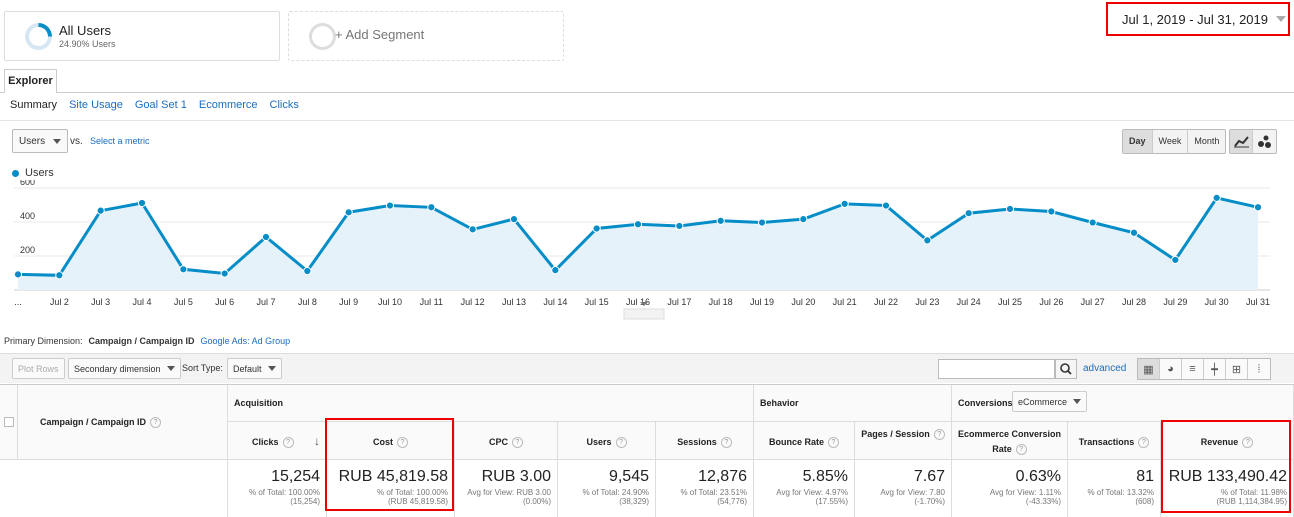 Image resolution: width=1294 pixels, height=517 pixels. Describe the element at coordinates (38, 36) in the screenshot. I see `segment-ring-icon` at that location.